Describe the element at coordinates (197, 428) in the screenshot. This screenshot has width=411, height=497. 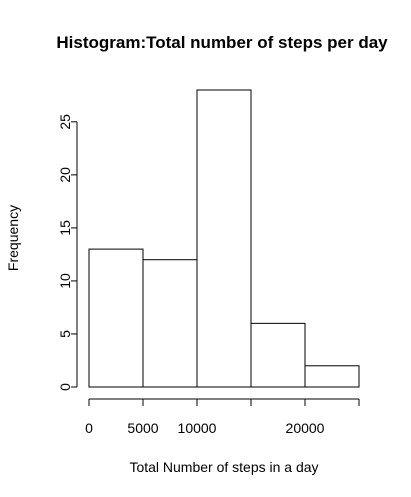
I see `x-tick-label: 10000` at that location.